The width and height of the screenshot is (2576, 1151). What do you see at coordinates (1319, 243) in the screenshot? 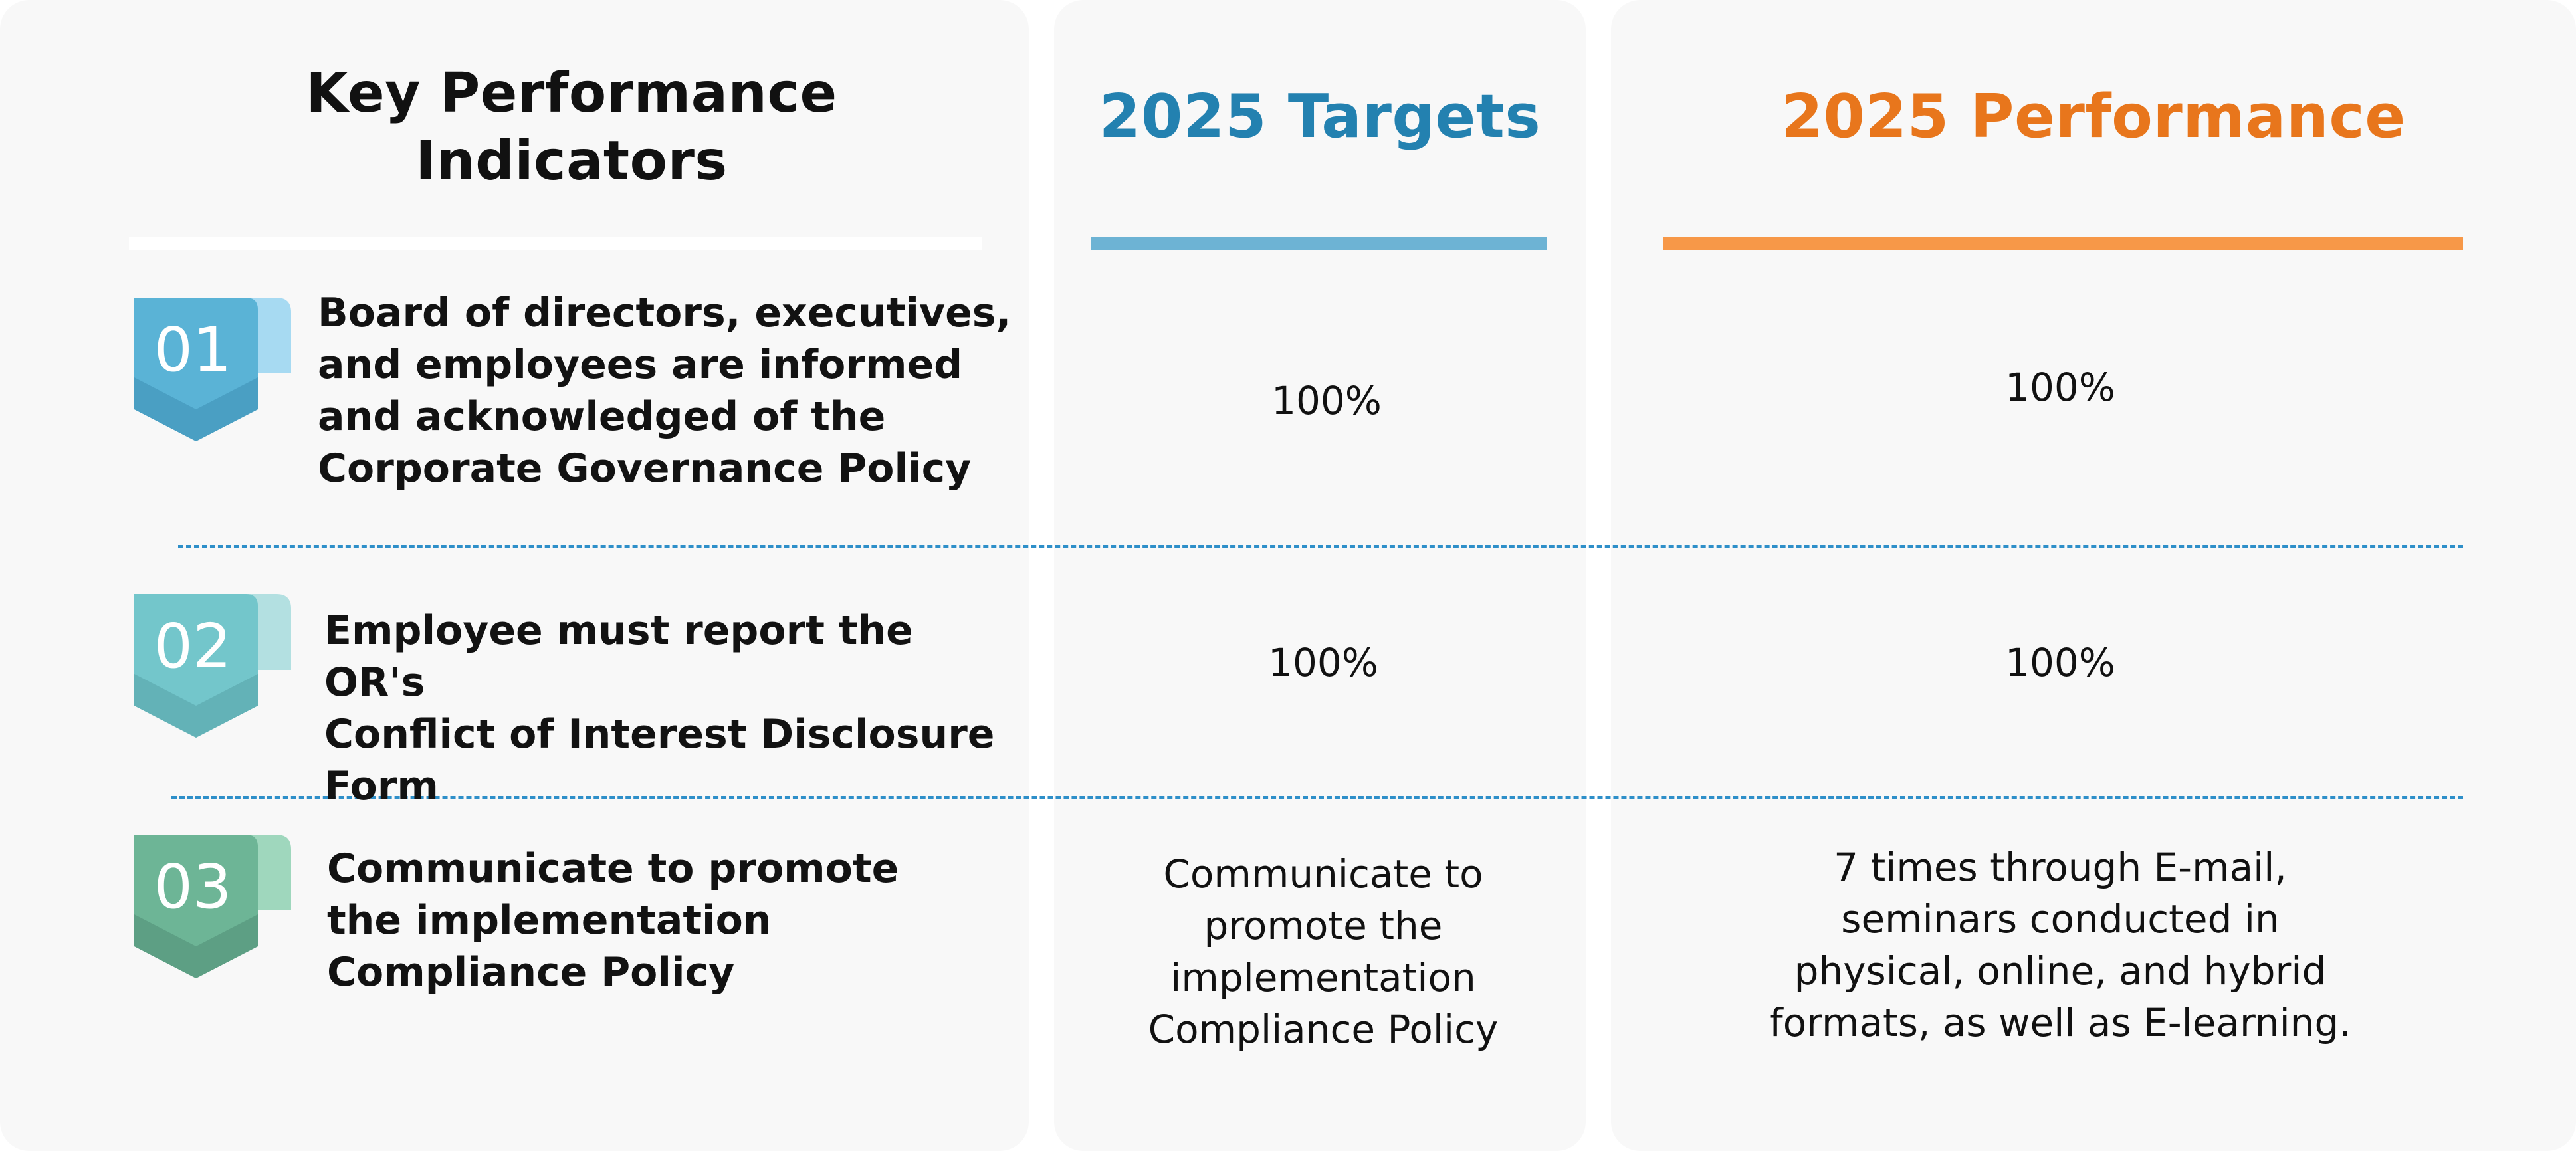
I see `targets-title-underline` at bounding box center [1319, 243].